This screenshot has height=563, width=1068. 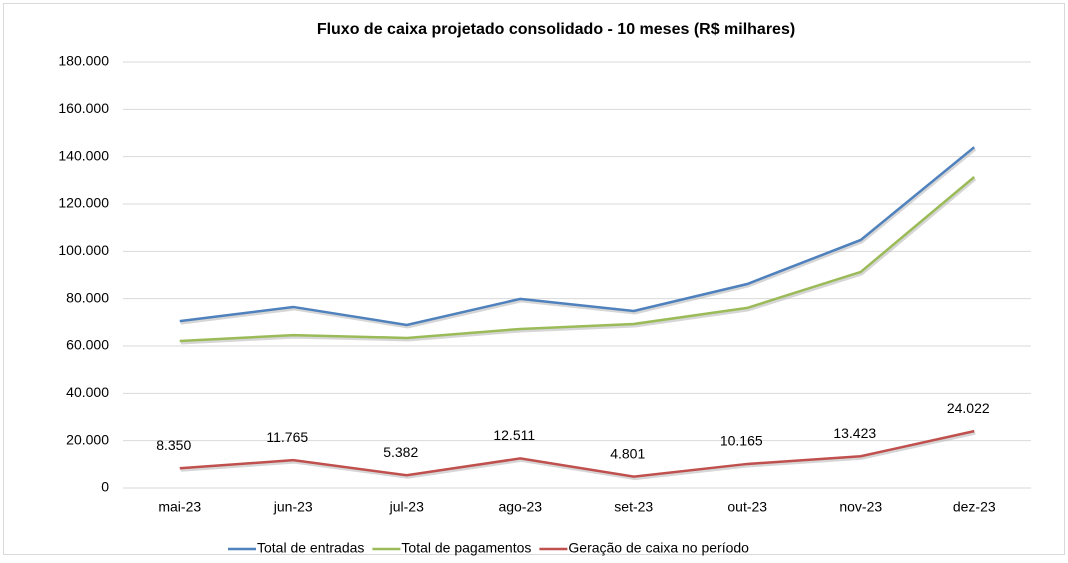 I want to click on legend-label: Total de entradas, so click(x=310, y=548).